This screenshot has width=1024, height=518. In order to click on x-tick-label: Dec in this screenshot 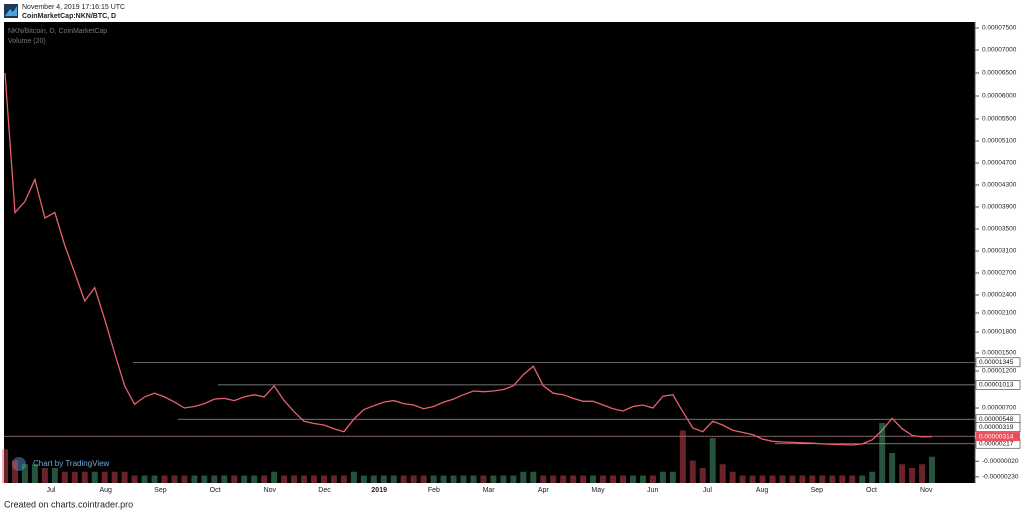, I will do `click(324, 490)`.